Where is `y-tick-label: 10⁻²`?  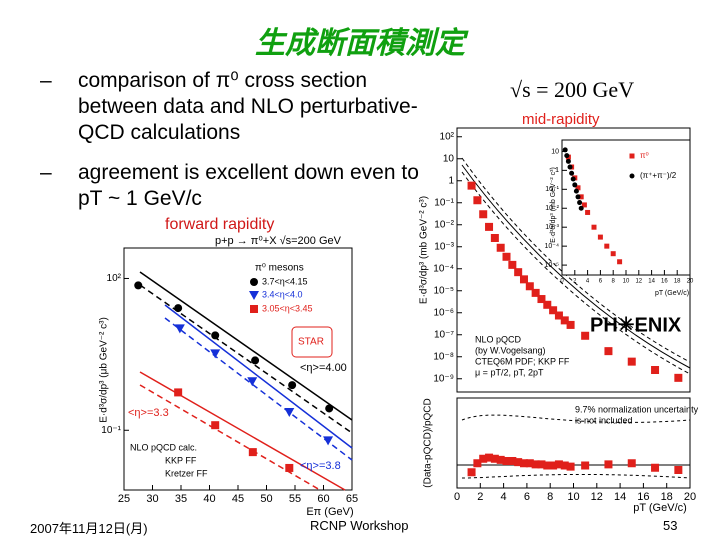 y-tick-label: 10⁻² is located at coordinates (444, 224).